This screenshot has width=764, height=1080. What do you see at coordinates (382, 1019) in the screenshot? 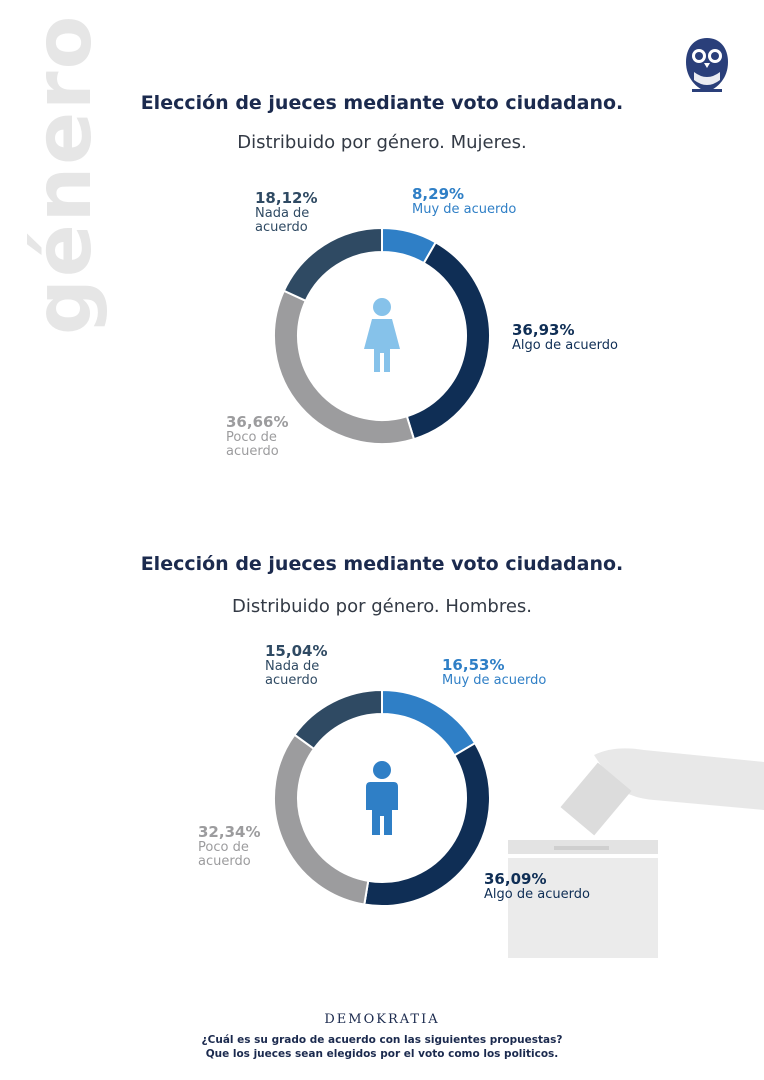
I see `brand-demokratia: DEMOKRATIA` at bounding box center [382, 1019].